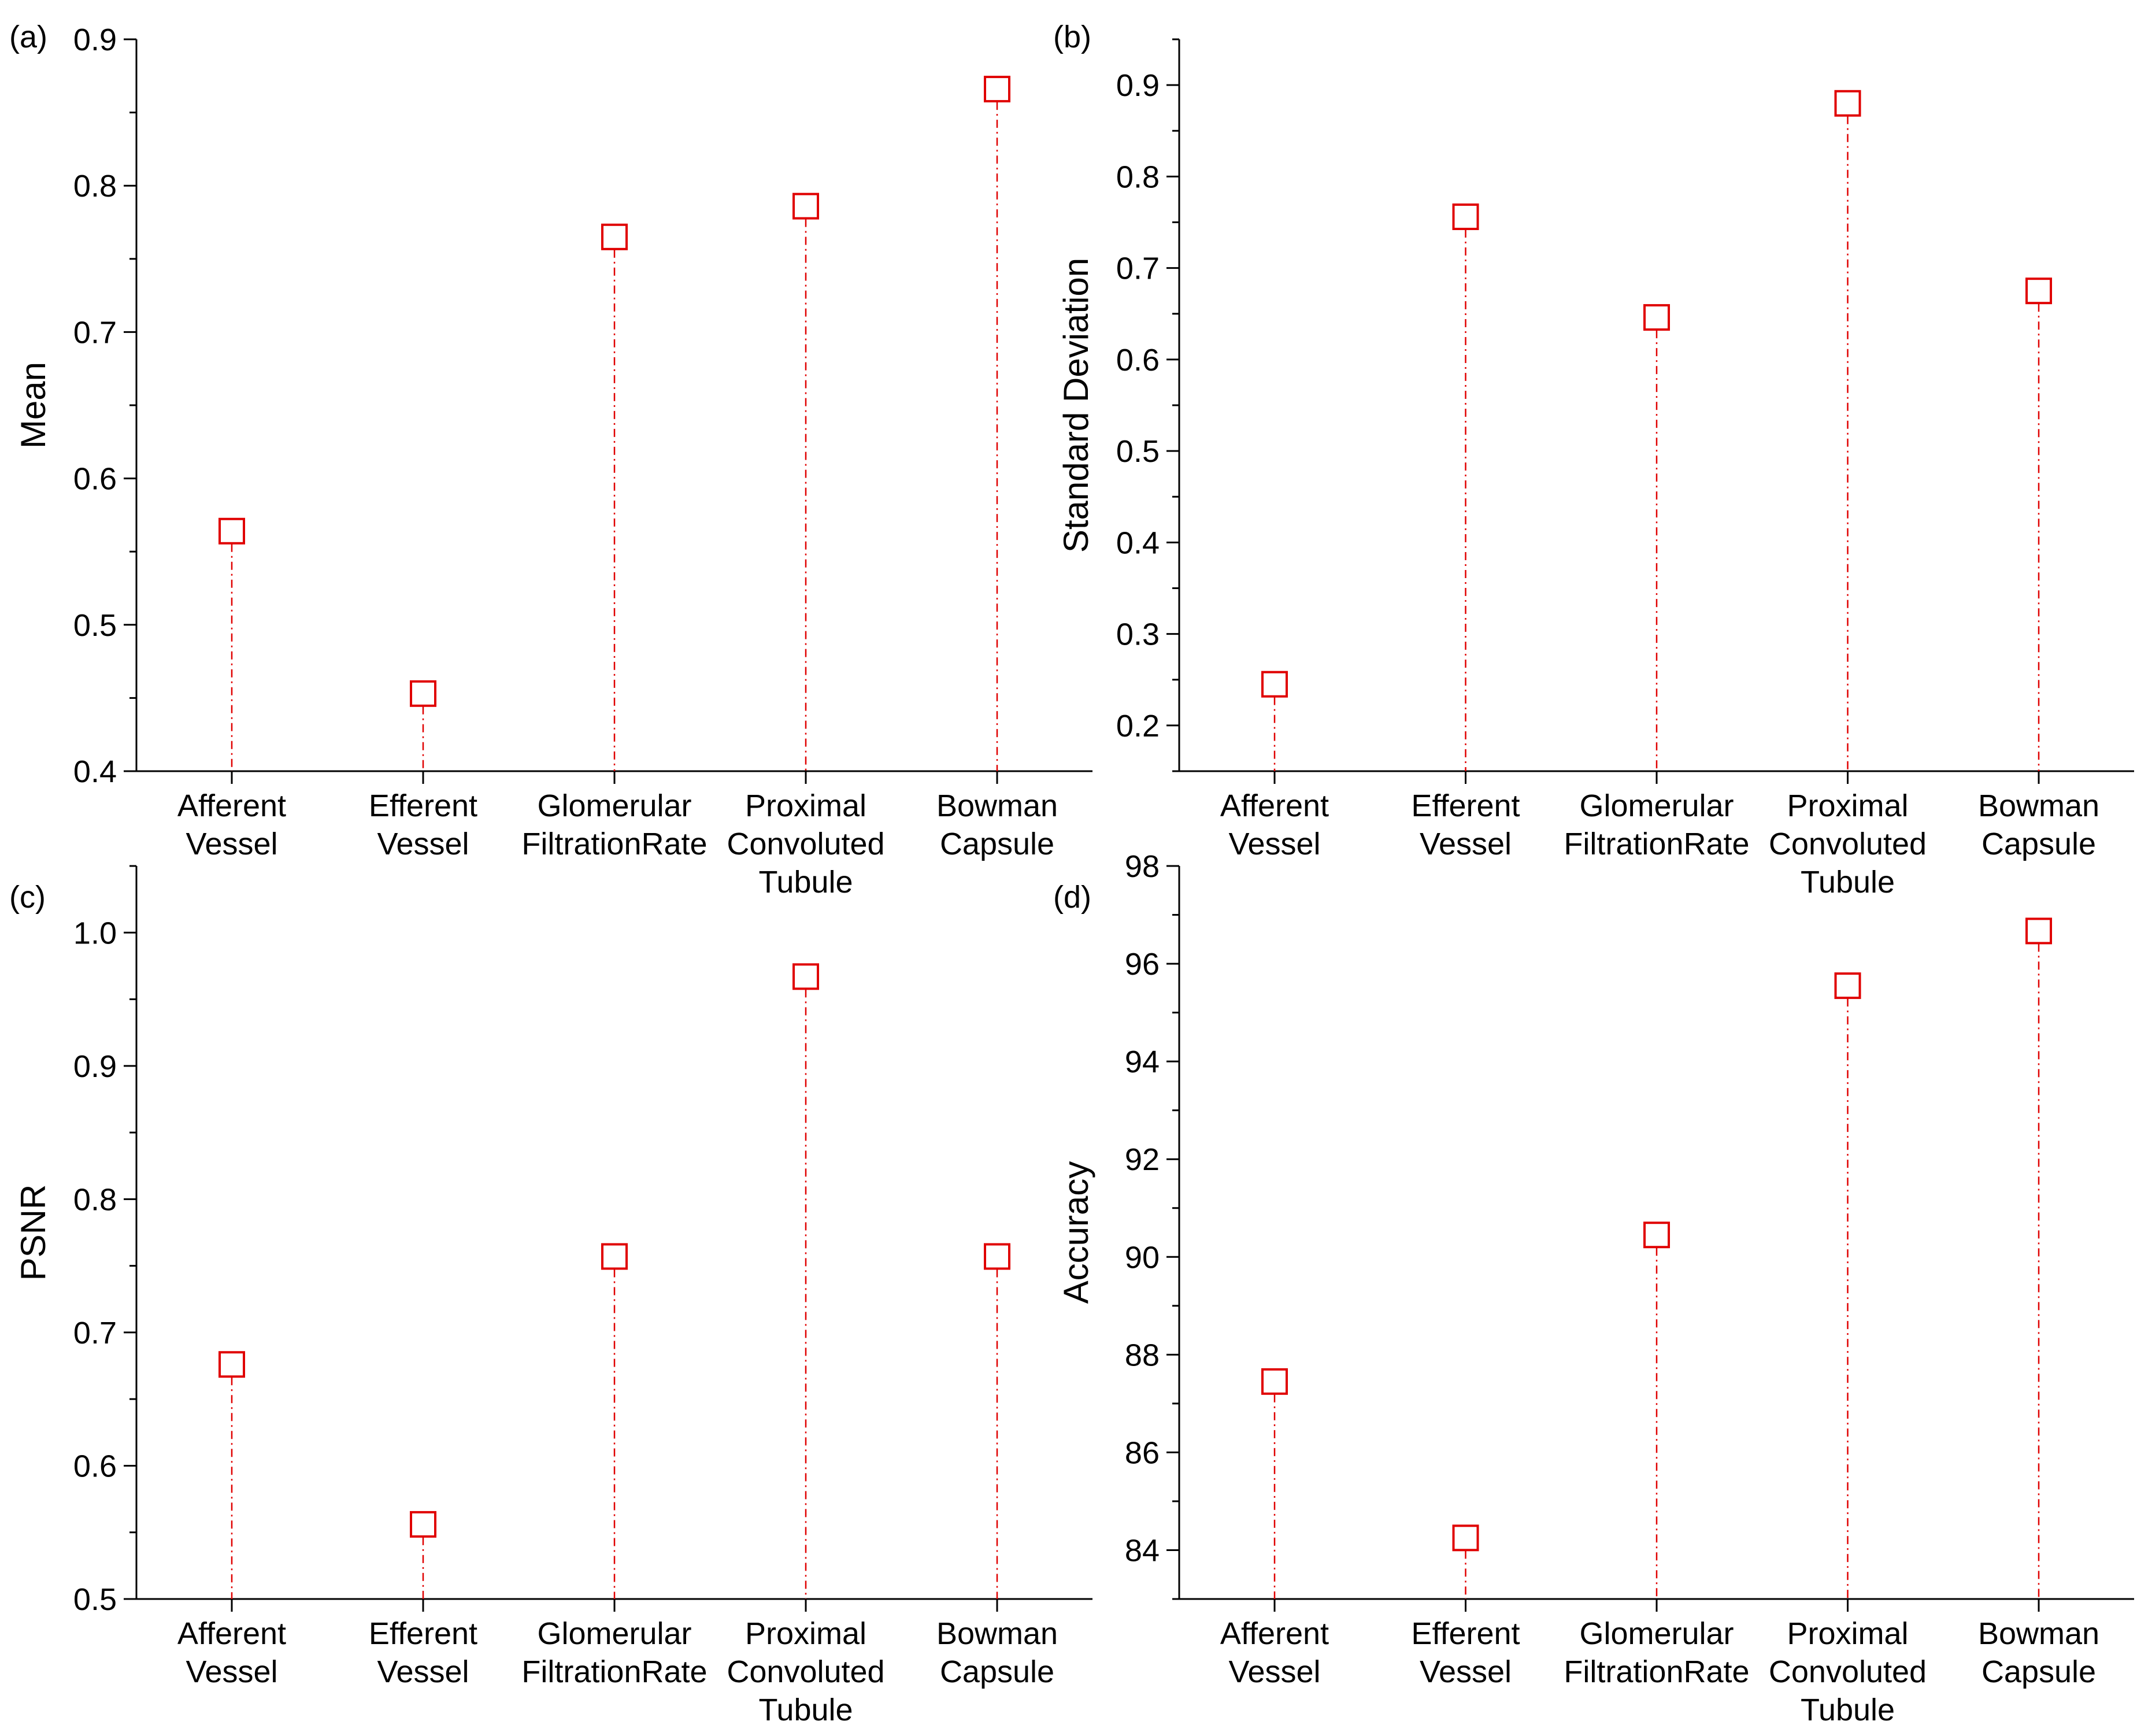 Image resolution: width=2137 pixels, height=1736 pixels. Describe the element at coordinates (1465, 1652) in the screenshot. I see `x-tick-label: Efferent Vessel` at that location.